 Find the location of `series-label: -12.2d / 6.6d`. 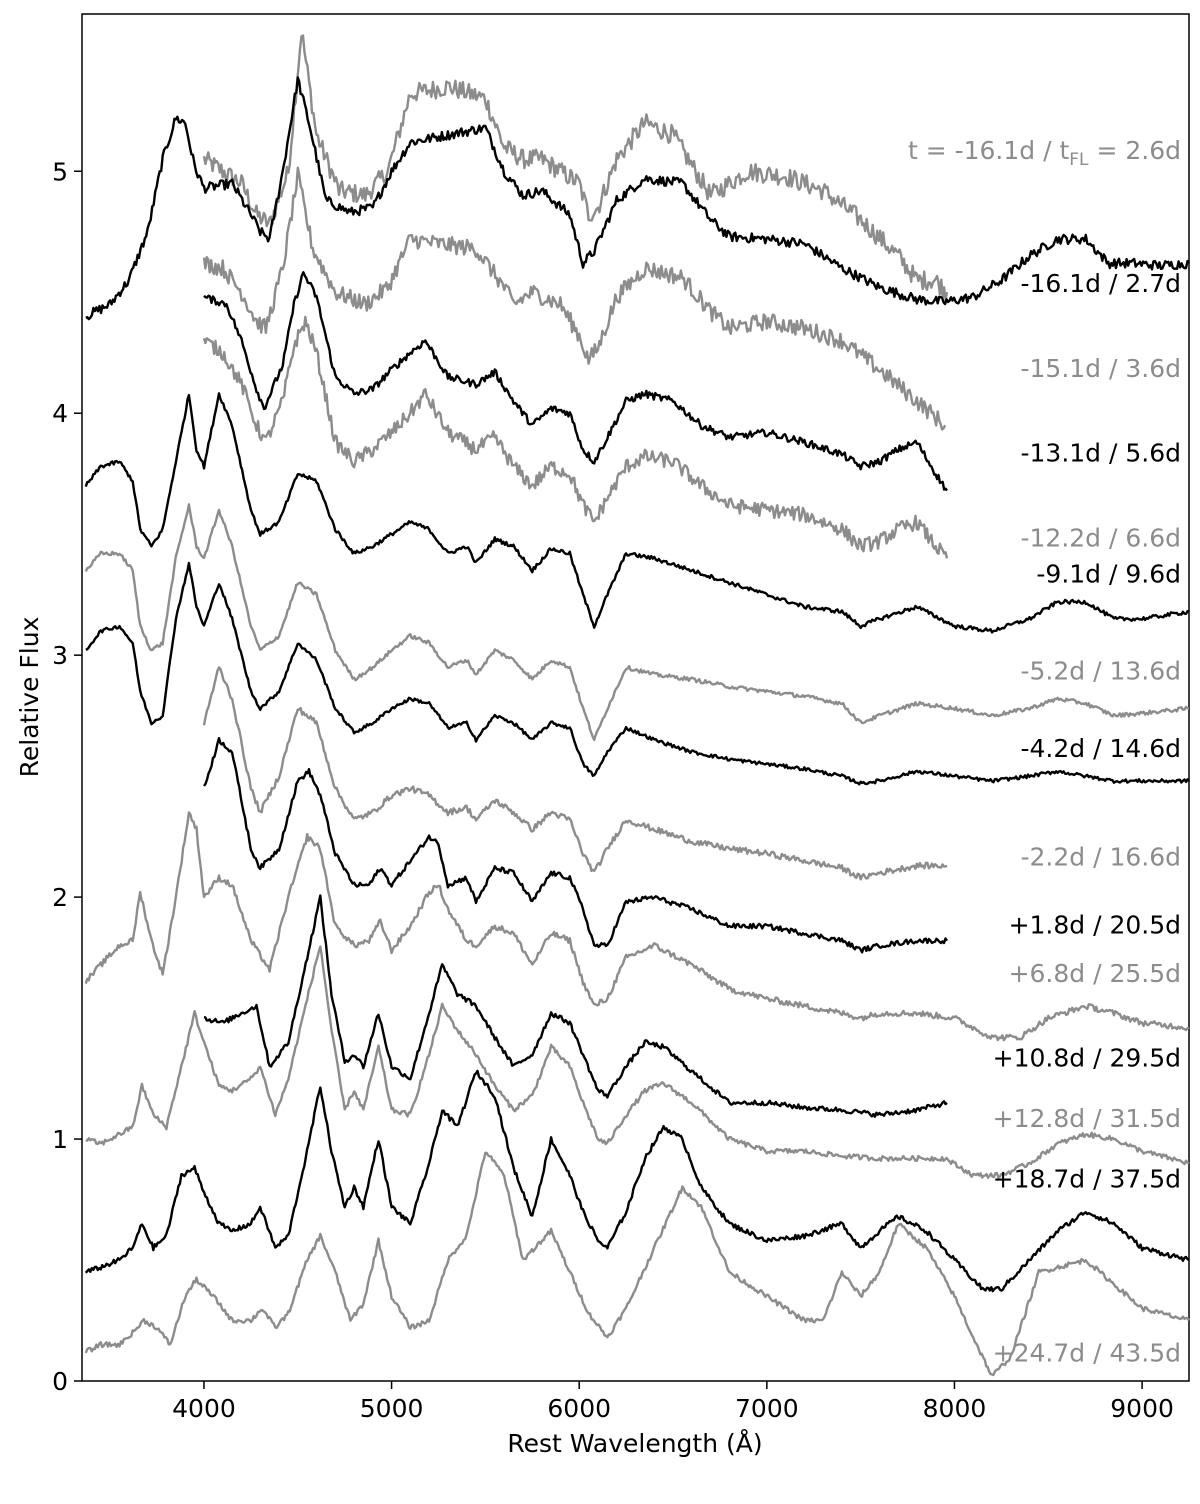

series-label: -12.2d / 6.6d is located at coordinates (1101, 537).